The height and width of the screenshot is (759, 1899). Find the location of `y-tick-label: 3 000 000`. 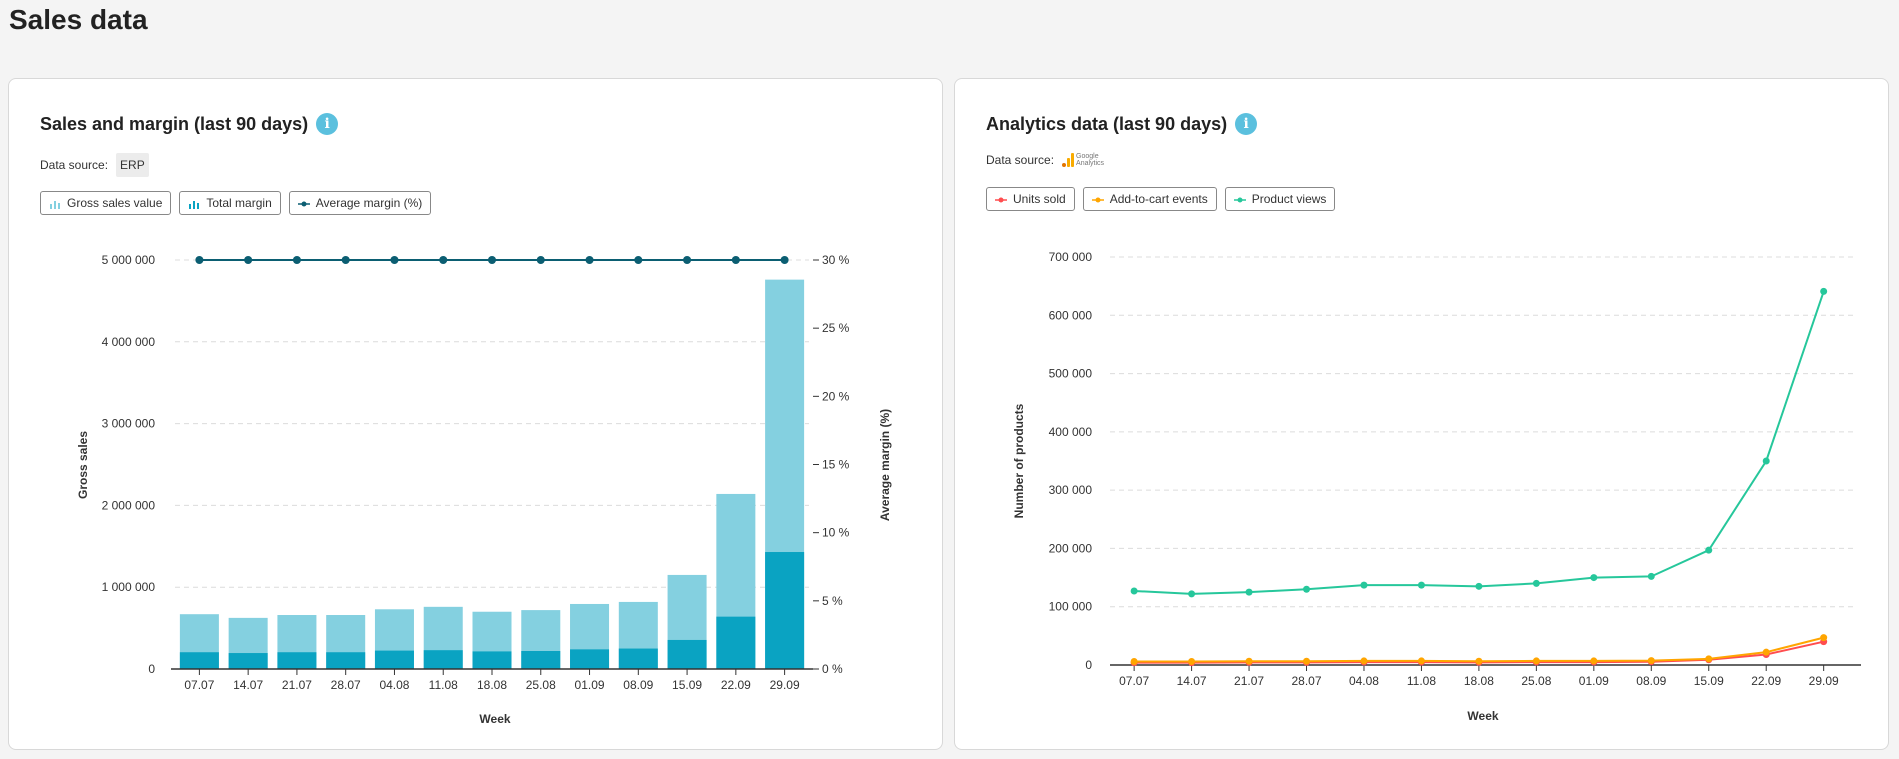

y-tick-label: 3 000 000 is located at coordinates (129, 424).